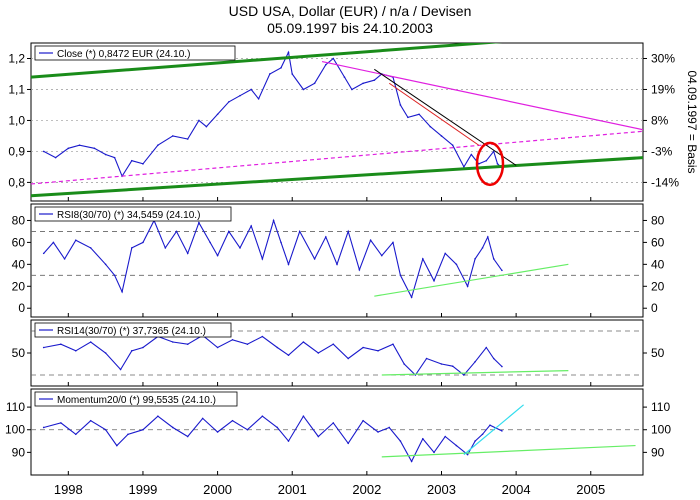 This screenshot has width=700, height=500. Describe the element at coordinates (350, 11) in the screenshot. I see `chart-title-line1: USD USA, Dollar (EUR) / n/a / Devisen` at that location.